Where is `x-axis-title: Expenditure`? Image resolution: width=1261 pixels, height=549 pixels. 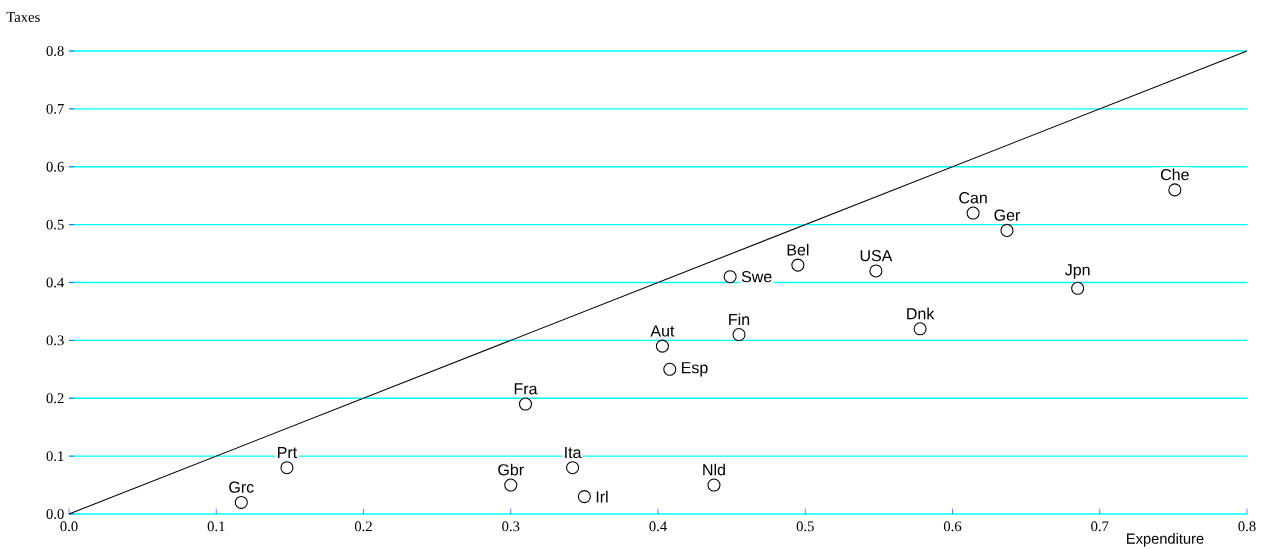
x-axis-title: Expenditure is located at coordinates (1165, 540).